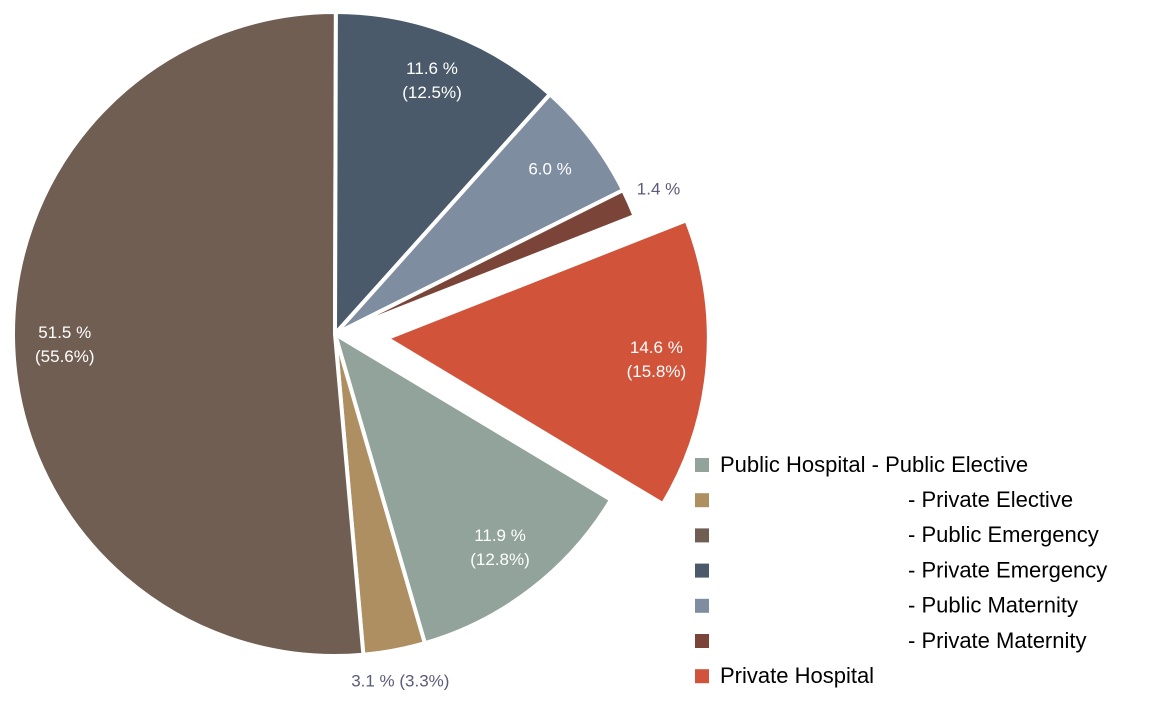  What do you see at coordinates (64, 332) in the screenshot?
I see `data-label: 51.5 %` at bounding box center [64, 332].